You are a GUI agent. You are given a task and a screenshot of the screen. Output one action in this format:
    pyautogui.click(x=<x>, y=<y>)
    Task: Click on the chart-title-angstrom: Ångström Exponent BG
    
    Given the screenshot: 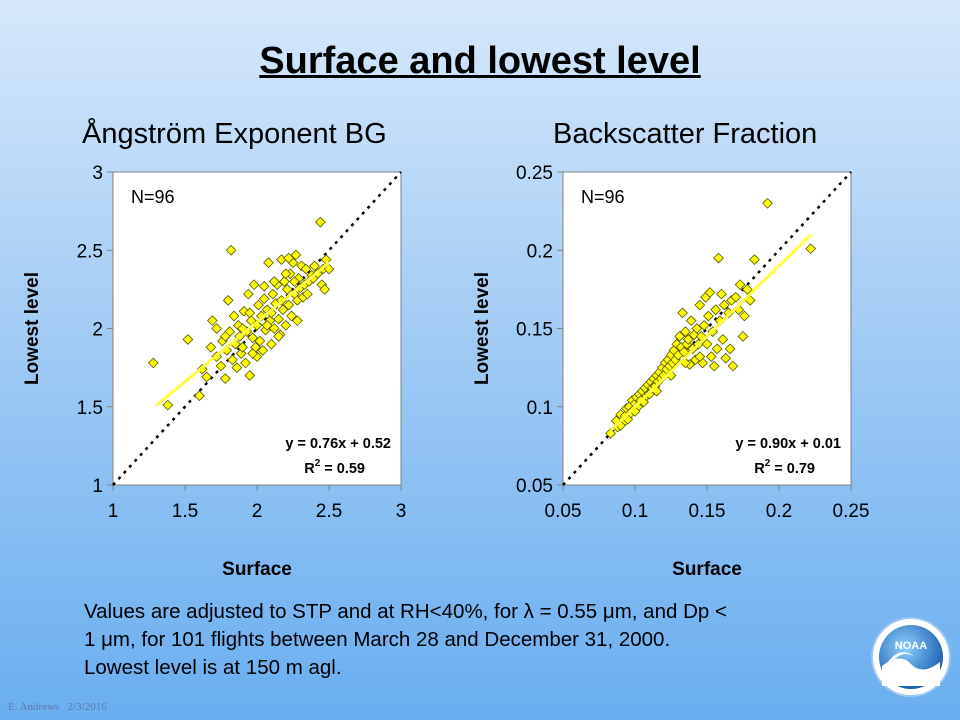 What is the action you would take?
    pyautogui.click(x=234, y=134)
    